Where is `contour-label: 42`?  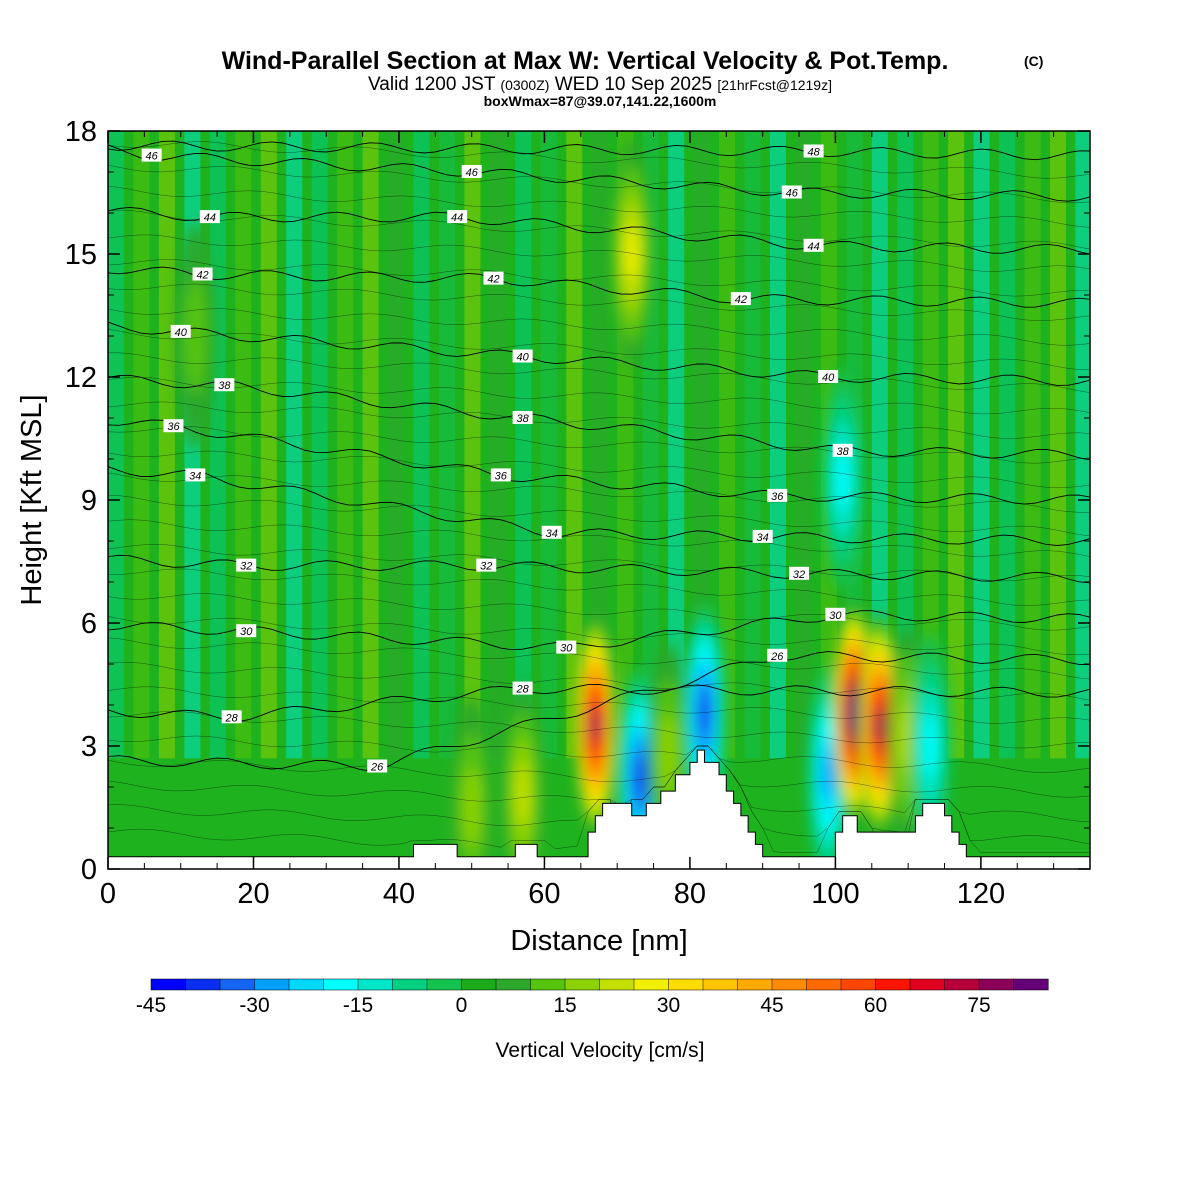 contour-label: 42 is located at coordinates (493, 278).